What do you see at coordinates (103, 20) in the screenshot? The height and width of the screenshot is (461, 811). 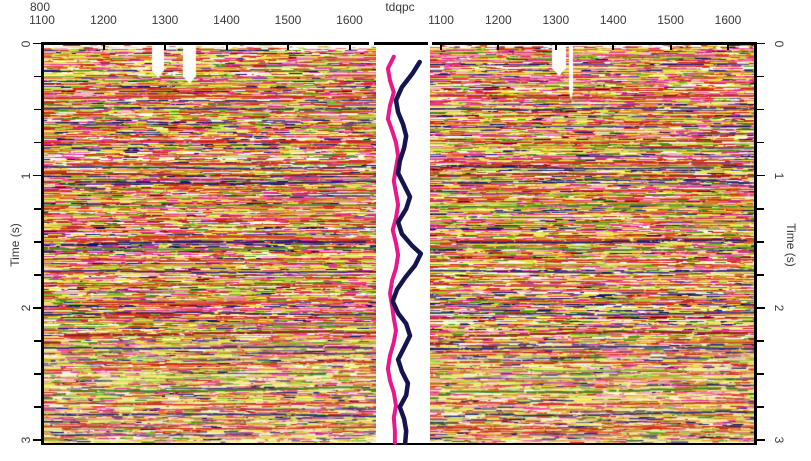 I see `x-tick-label-left: 1200` at bounding box center [103, 20].